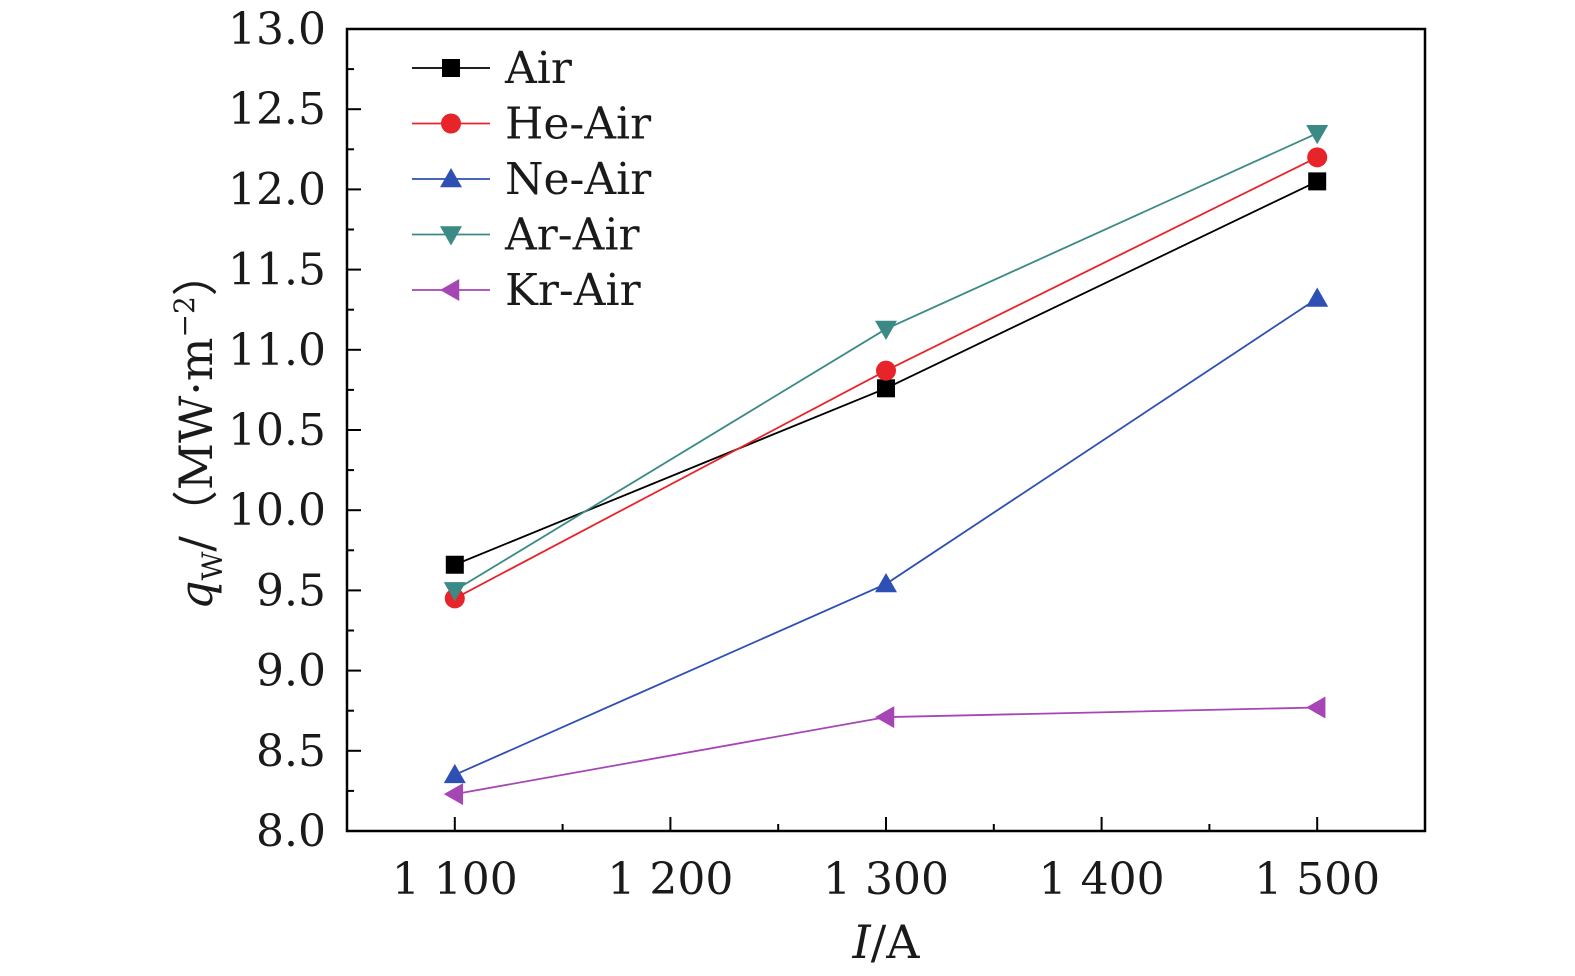  What do you see at coordinates (670, 879) in the screenshot?
I see `x-tick-label: 1 200` at bounding box center [670, 879].